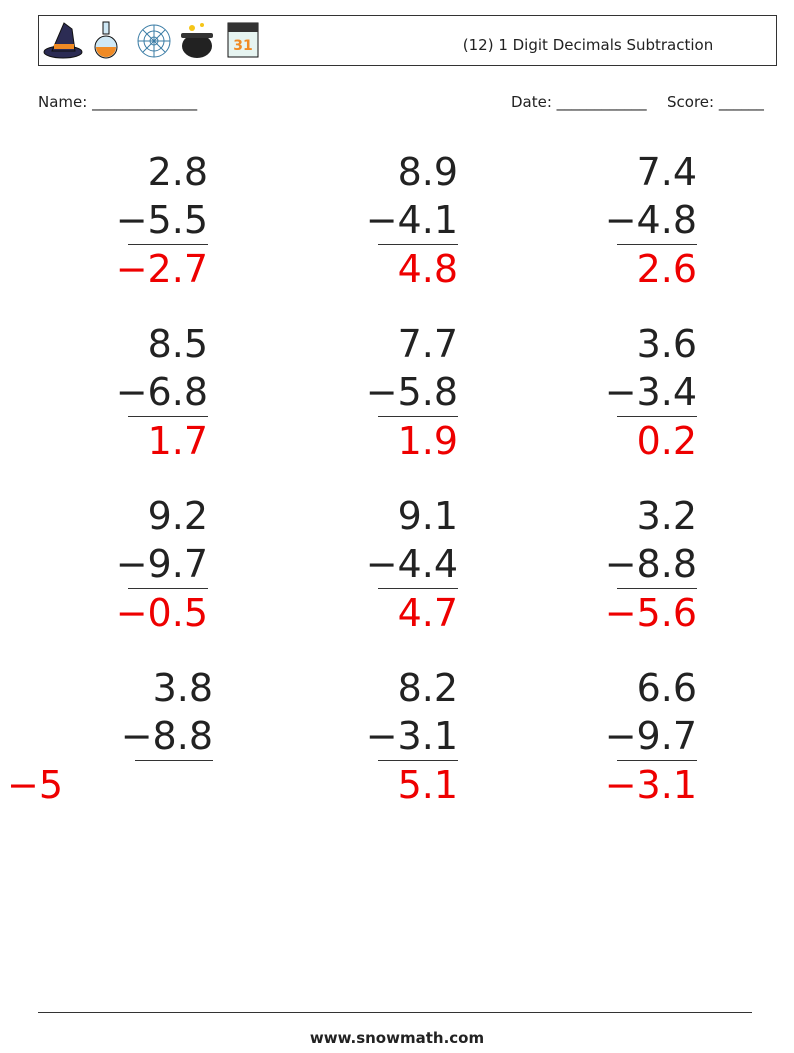 The image size is (794, 1053). I want to click on minuend: 3.2, so click(666, 516).